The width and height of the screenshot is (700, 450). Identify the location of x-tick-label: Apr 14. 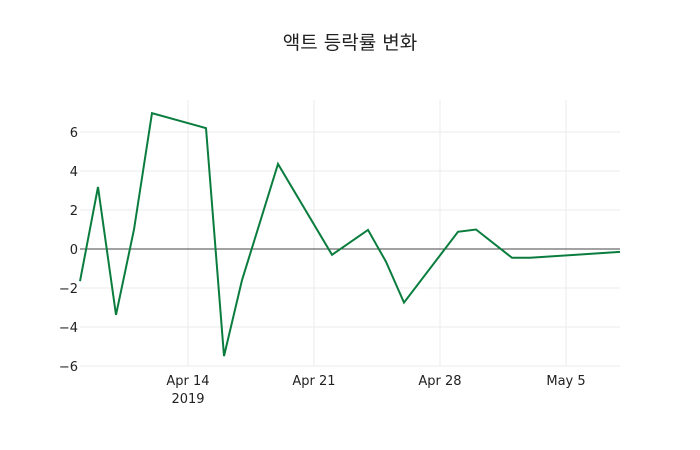
(187, 381).